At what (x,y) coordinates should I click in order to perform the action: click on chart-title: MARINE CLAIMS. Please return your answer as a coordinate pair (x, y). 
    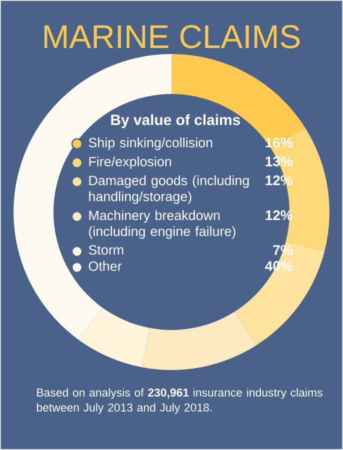
    Looking at the image, I should click on (172, 36).